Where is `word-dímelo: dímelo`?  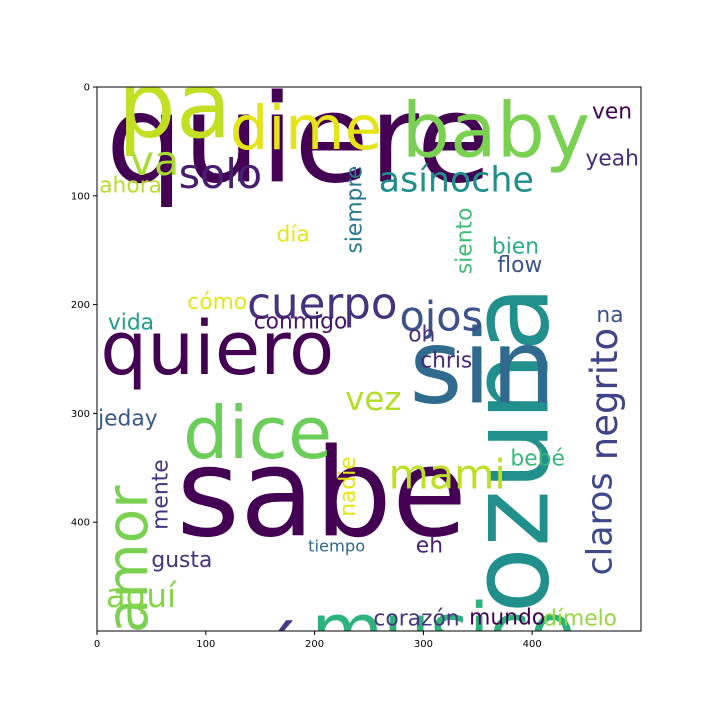 word-dímelo: dímelo is located at coordinates (580, 619).